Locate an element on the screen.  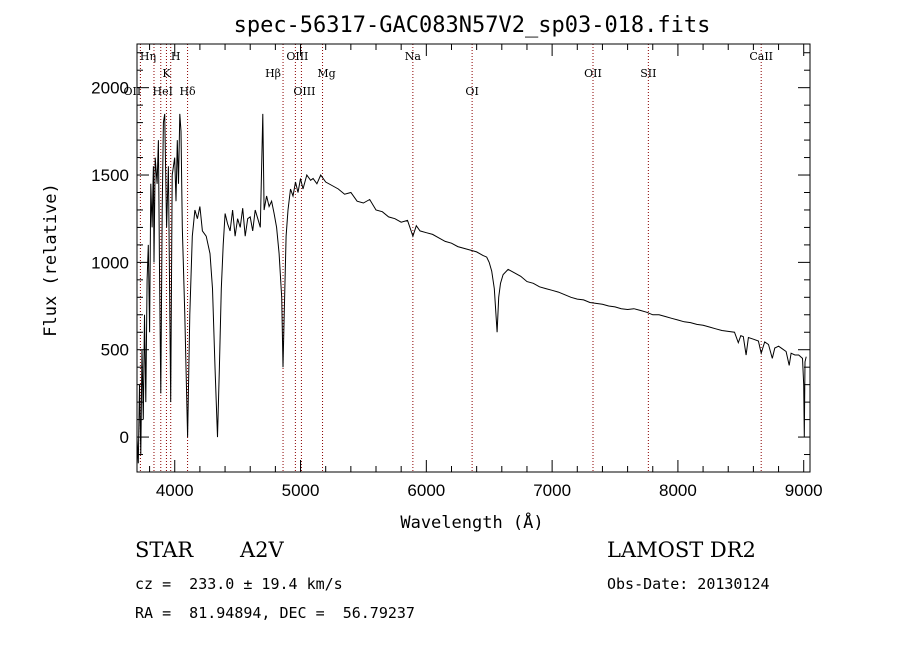
spectral-line-label: Na is located at coordinates (413, 56).